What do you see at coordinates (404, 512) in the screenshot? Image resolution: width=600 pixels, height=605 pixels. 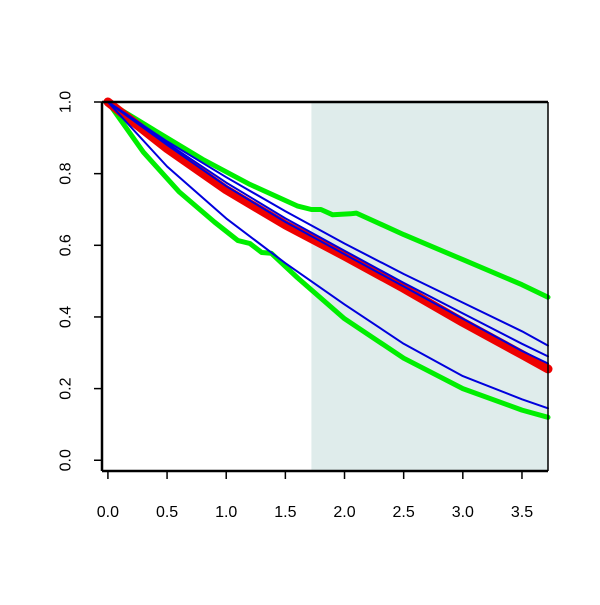 I see `x-tick-label: 2.5` at bounding box center [404, 512].